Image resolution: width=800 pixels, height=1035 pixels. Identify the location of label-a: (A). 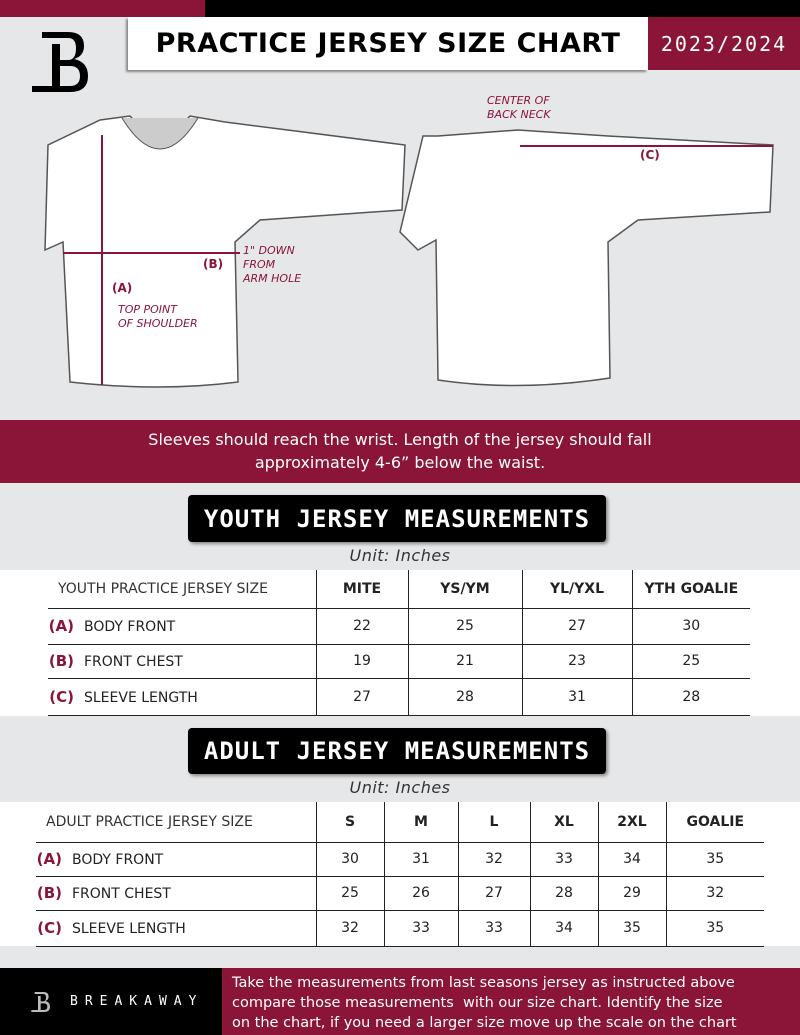
(122, 288).